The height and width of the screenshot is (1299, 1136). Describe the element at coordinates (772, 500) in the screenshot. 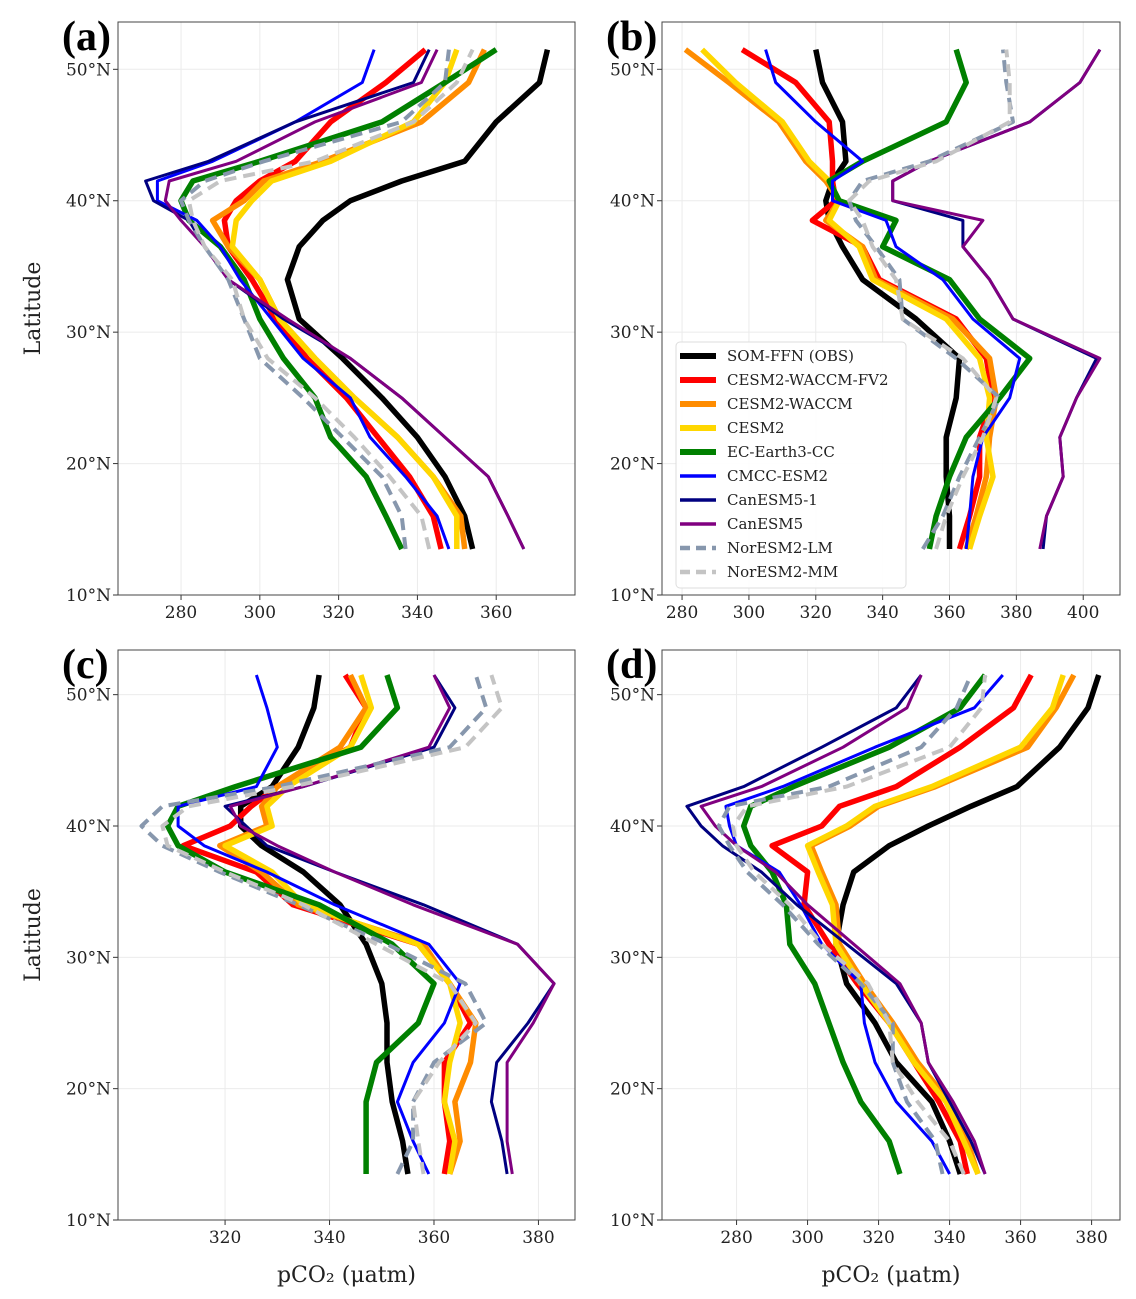

I see `legend-label: CanESM5-1` at that location.